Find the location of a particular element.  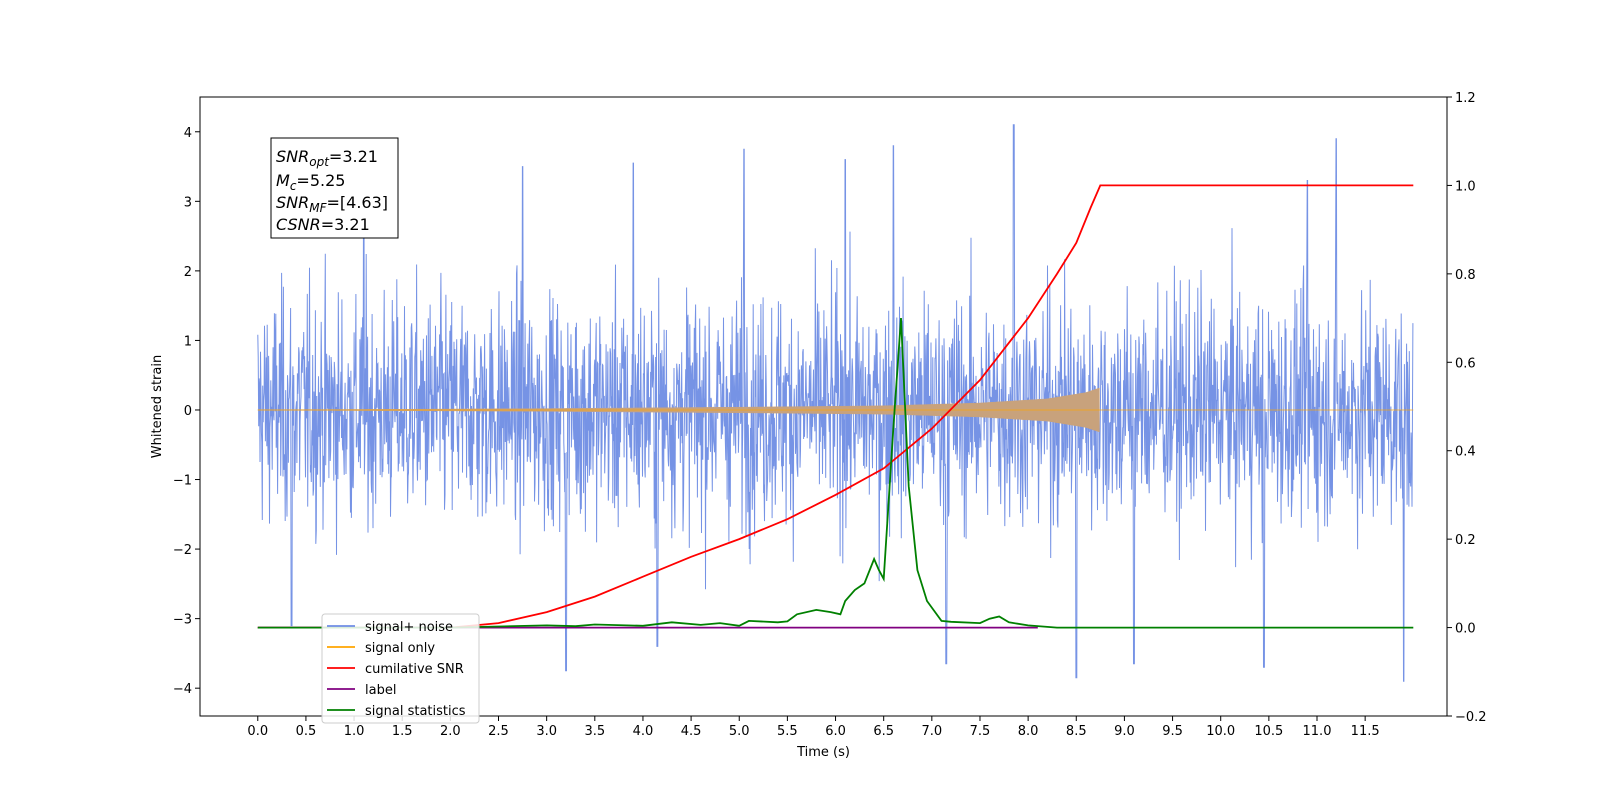

x-tick-label: 9.5 is located at coordinates (1172, 731).